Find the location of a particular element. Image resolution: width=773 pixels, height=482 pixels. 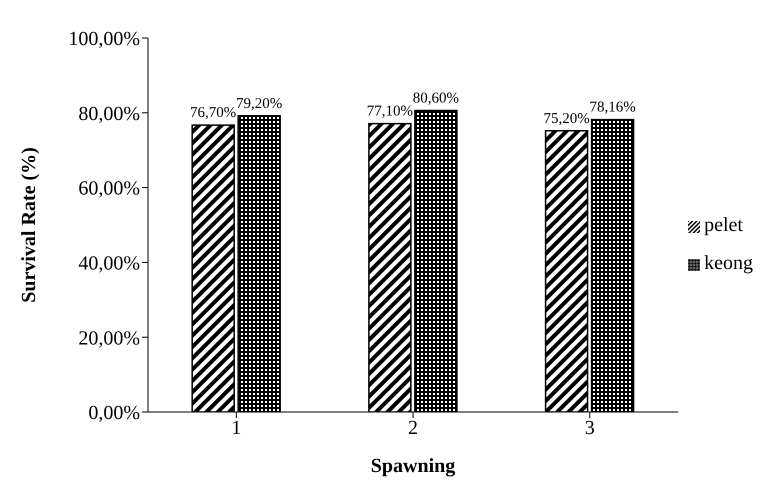

y-tick-label: 40,00% is located at coordinates (109, 263).